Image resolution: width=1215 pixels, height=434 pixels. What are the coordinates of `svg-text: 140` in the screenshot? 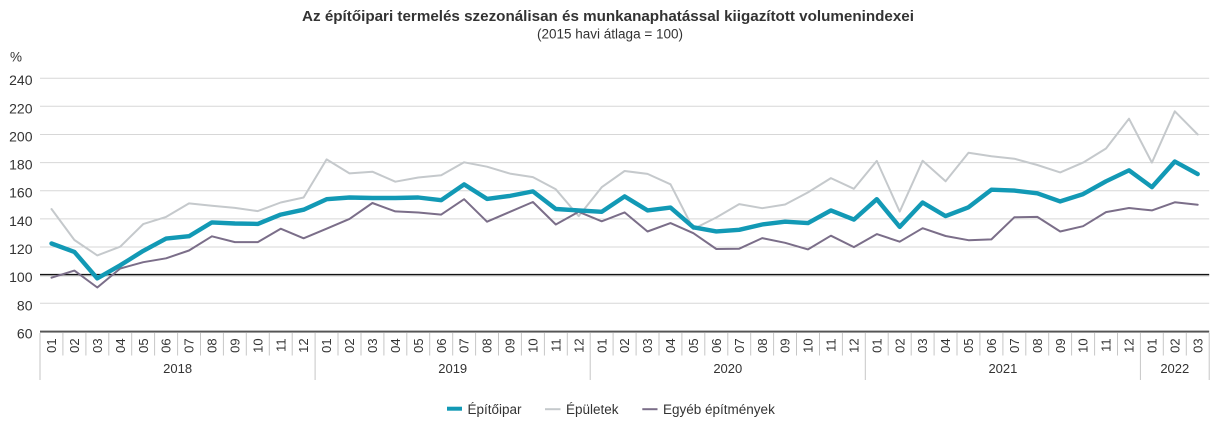 It's located at (21, 221).